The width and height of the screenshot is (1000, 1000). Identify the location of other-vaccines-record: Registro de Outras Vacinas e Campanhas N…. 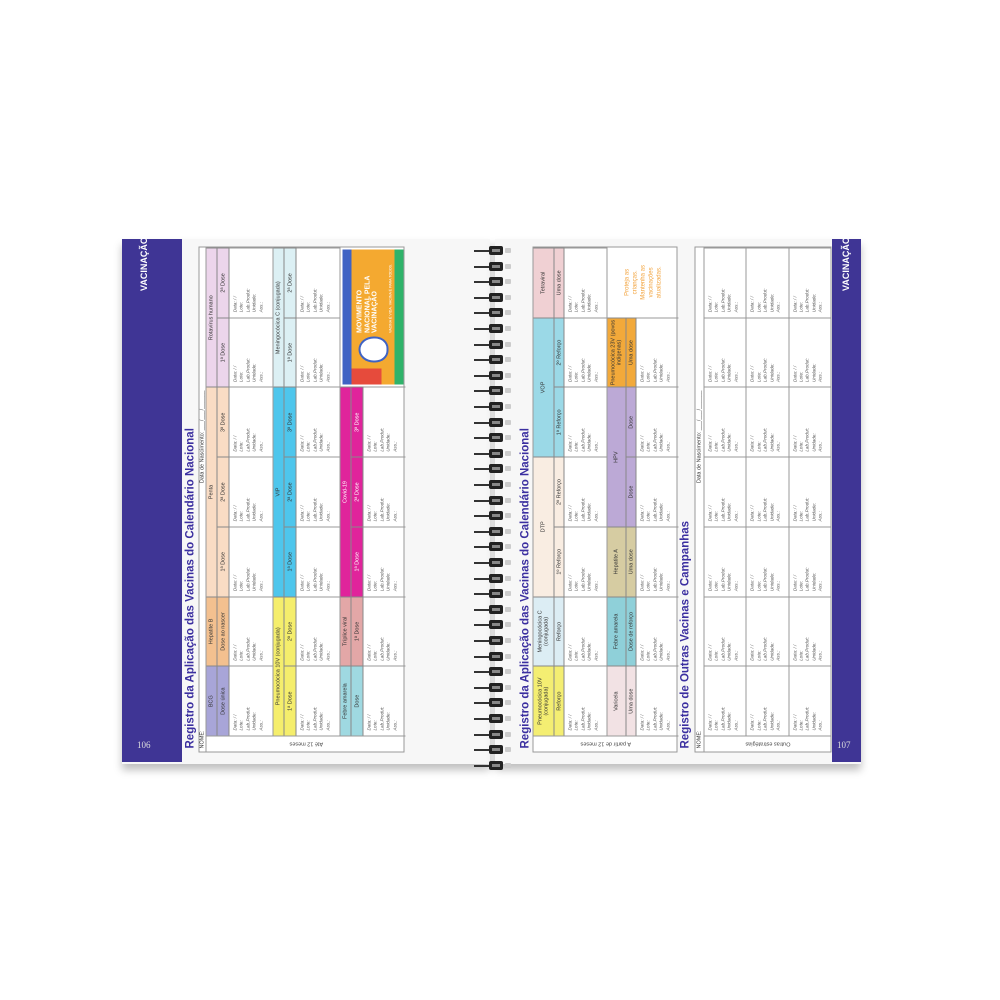
(755, 499).